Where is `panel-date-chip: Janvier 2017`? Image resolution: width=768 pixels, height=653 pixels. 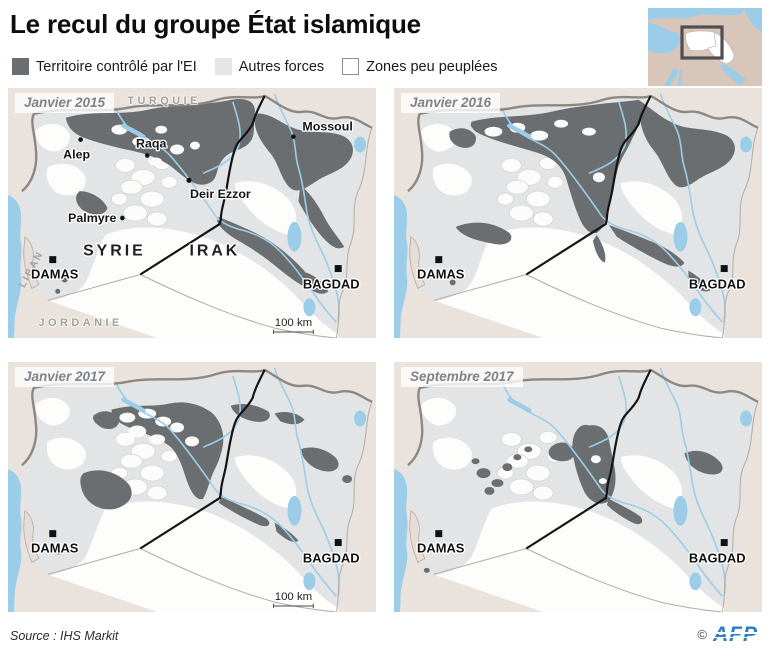
panel-date-chip: Janvier 2017 is located at coordinates (65, 377).